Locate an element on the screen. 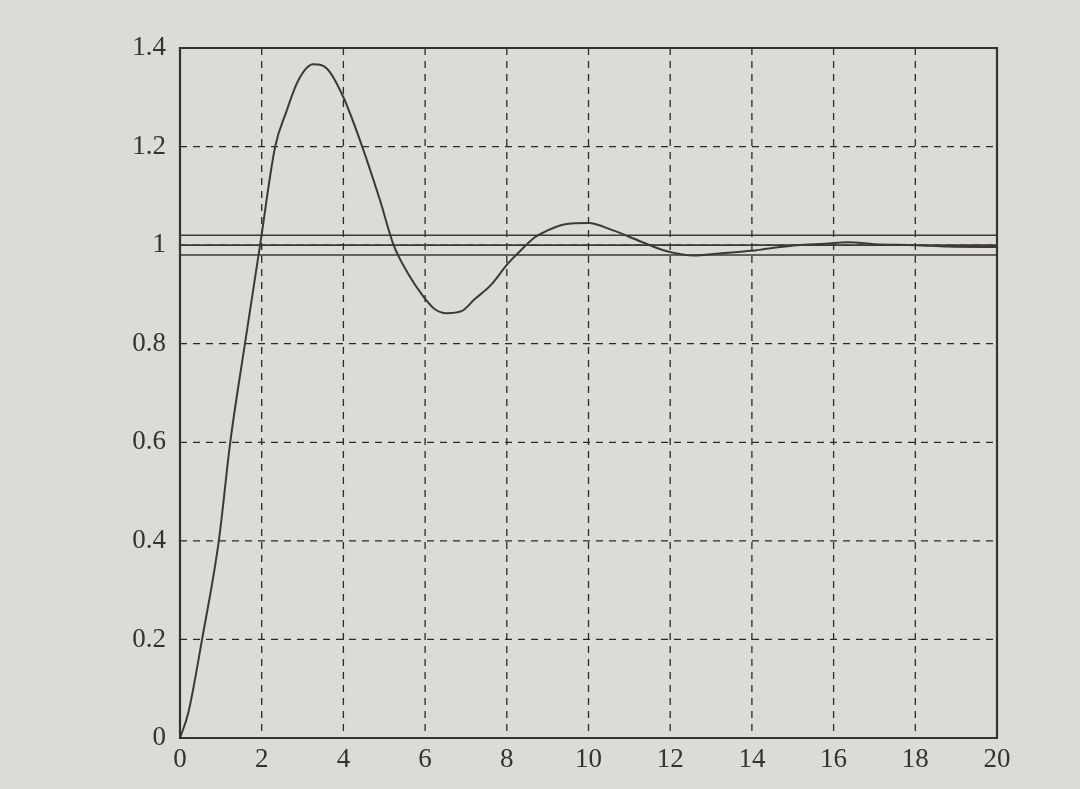 The height and width of the screenshot is (789, 1080). x-tick-label: 10 is located at coordinates (588, 758).